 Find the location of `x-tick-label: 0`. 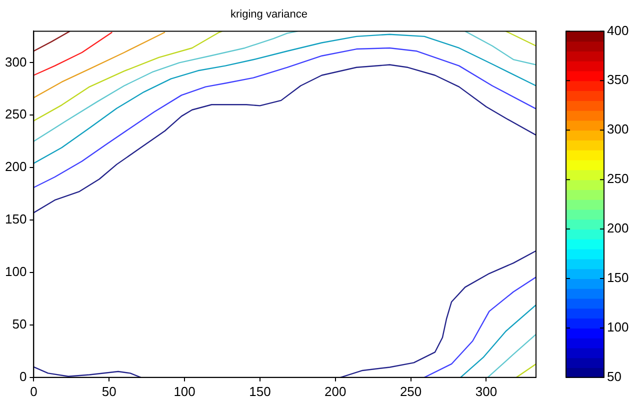

x-tick-label: 0 is located at coordinates (34, 391).